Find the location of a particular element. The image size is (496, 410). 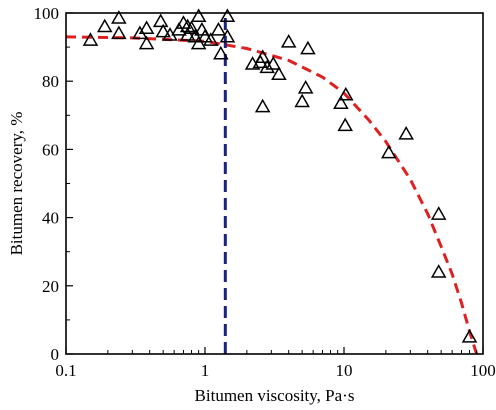

y-tick-label: 100 is located at coordinates (47, 13).